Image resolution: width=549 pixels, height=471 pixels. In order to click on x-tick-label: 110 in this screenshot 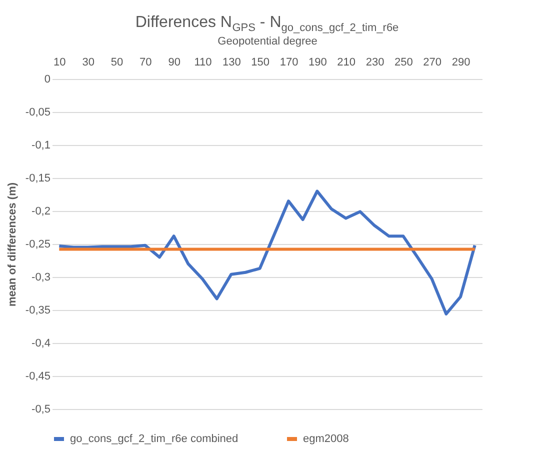, I will do `click(203, 62)`.